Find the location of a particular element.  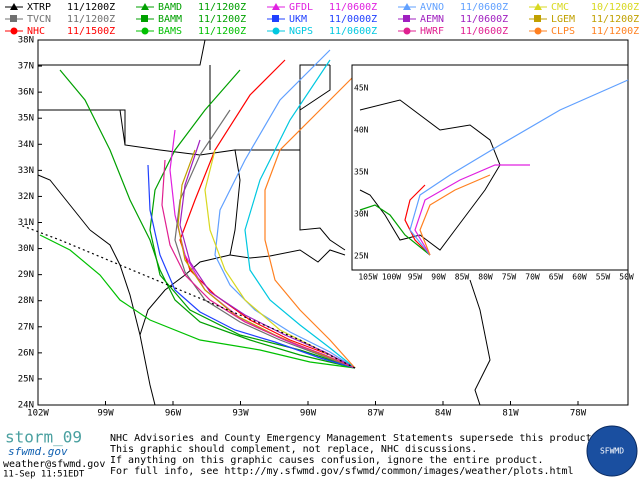

lat-label: 28N is located at coordinates (26, 301).